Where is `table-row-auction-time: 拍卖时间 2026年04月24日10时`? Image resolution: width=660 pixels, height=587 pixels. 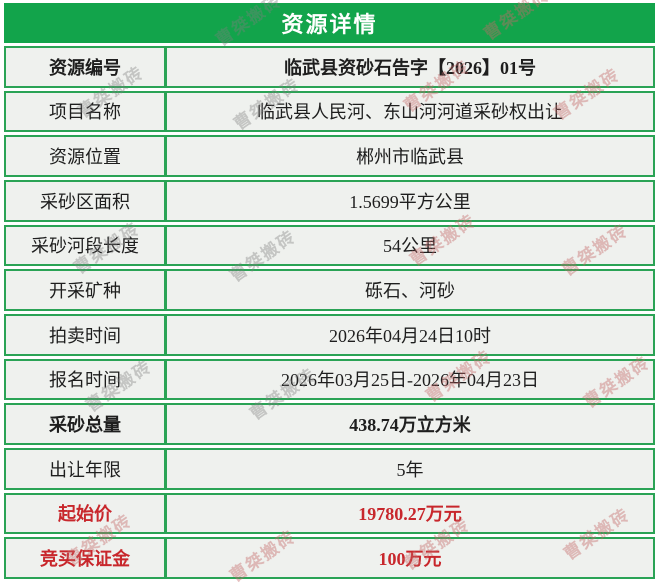
table-row-auction-time: 拍卖时间 2026年04月24日10时 is located at coordinates (329, 334).